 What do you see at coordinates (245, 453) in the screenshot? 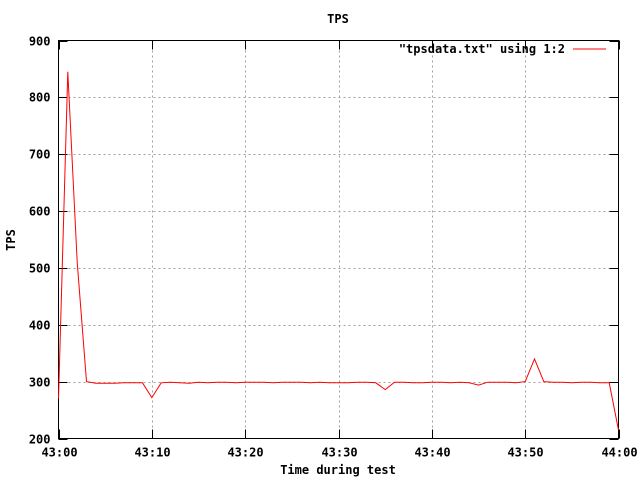
I see `x-tick-label: 43:20` at bounding box center [245, 453].